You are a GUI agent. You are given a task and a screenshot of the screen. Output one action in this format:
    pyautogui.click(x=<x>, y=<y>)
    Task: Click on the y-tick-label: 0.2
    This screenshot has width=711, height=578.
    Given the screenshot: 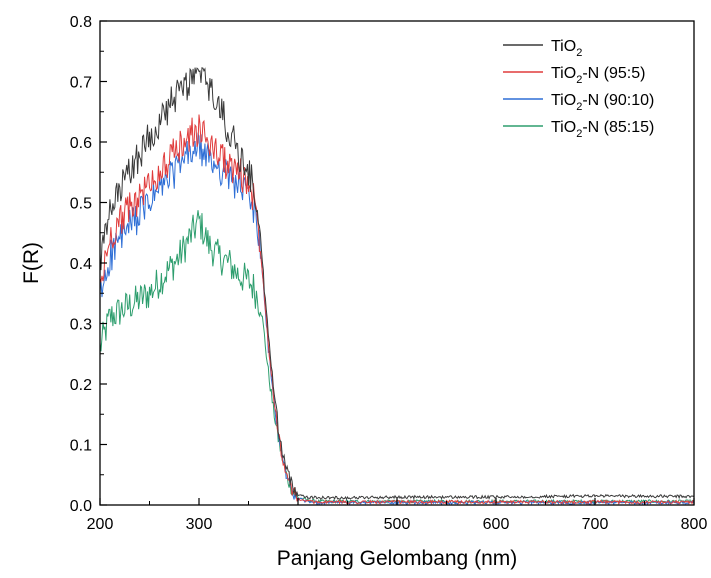 What is the action you would take?
    pyautogui.click(x=81, y=385)
    